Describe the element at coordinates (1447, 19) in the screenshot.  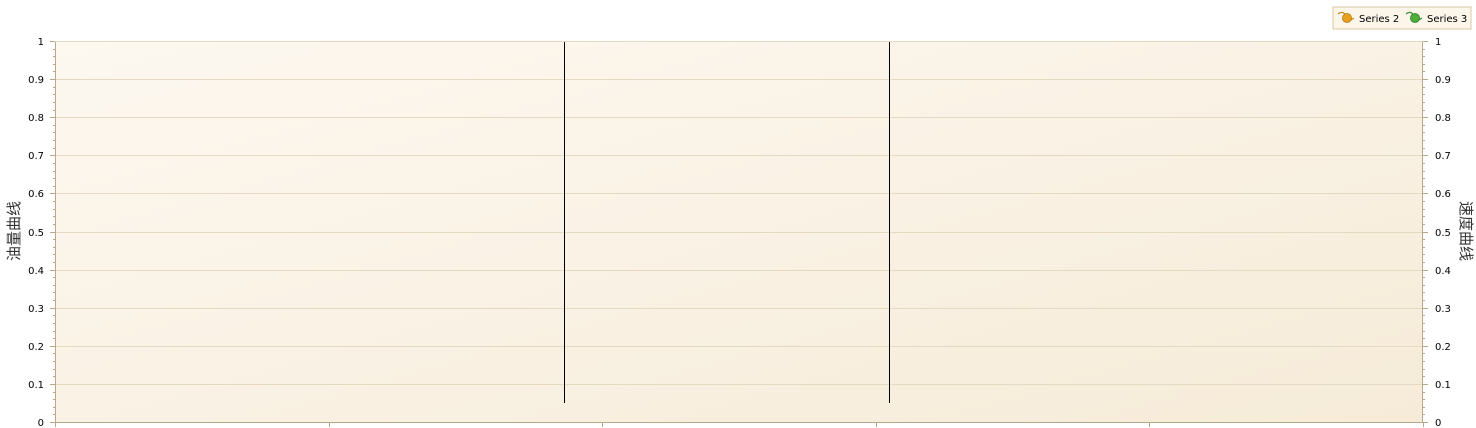
I see `legend-label-series-3: Series 3` at that location.